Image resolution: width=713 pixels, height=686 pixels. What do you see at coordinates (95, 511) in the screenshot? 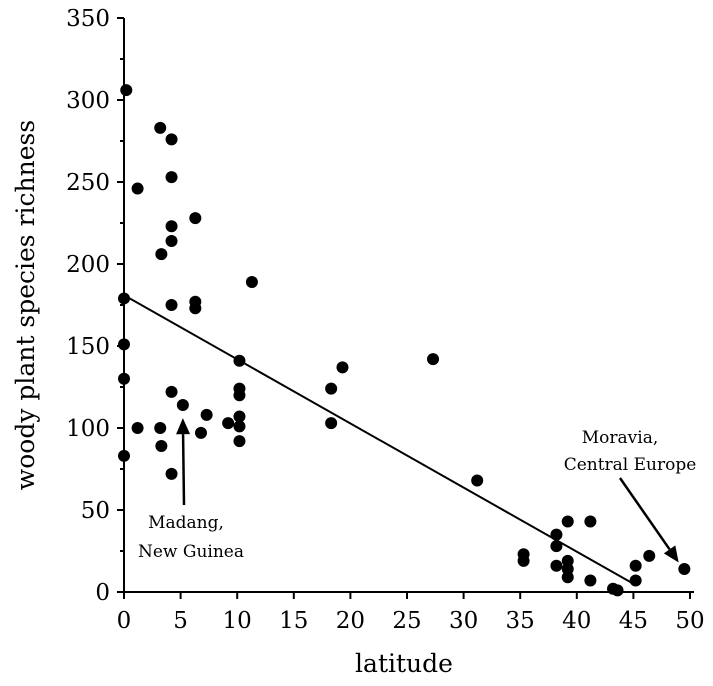
I see `y-tick-label: 50` at bounding box center [95, 511].